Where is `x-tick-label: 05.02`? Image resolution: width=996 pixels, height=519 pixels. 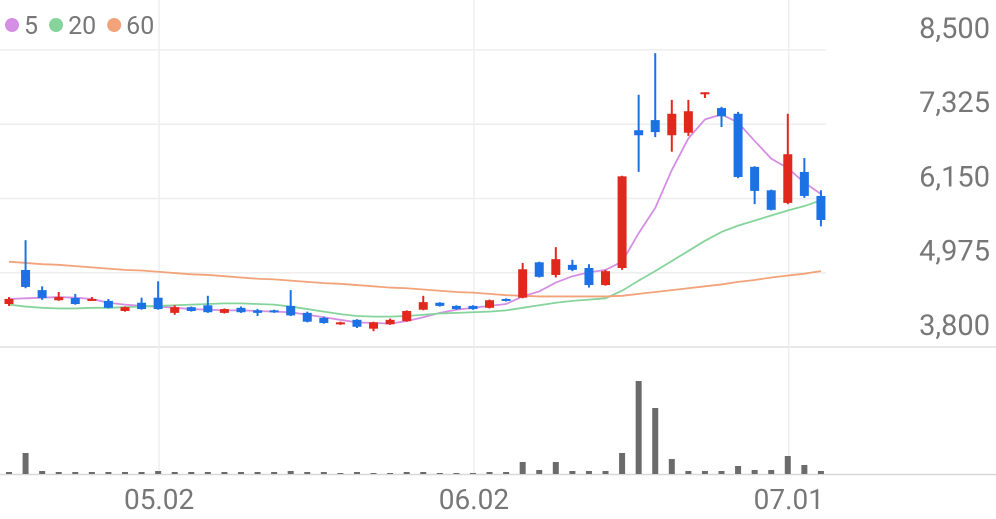
x-tick-label: 05.02 is located at coordinates (159, 499).